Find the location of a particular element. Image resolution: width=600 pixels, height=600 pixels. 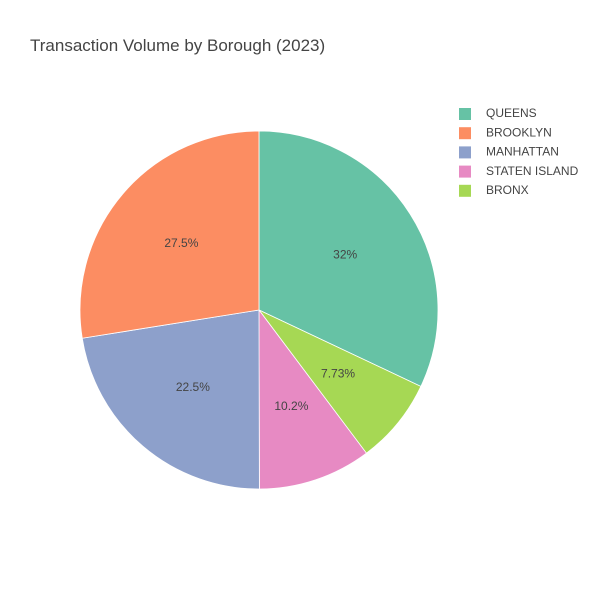

legend-item-queens: QUEENS is located at coordinates (498, 113).